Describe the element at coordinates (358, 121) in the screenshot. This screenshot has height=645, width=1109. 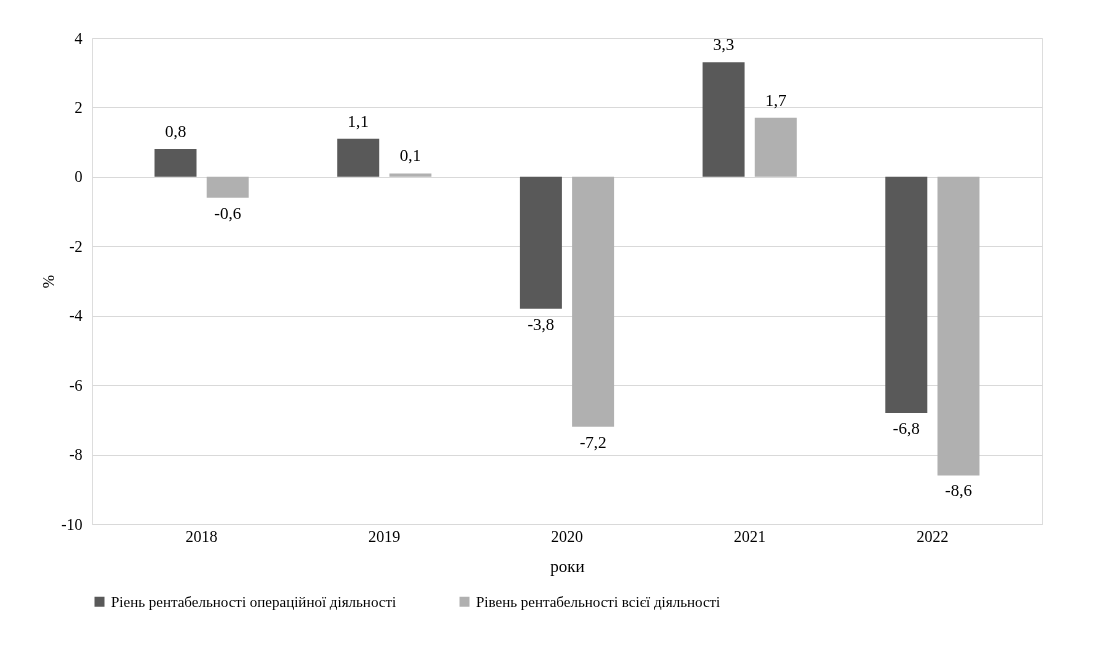
I see `data-label: 1,1` at that location.